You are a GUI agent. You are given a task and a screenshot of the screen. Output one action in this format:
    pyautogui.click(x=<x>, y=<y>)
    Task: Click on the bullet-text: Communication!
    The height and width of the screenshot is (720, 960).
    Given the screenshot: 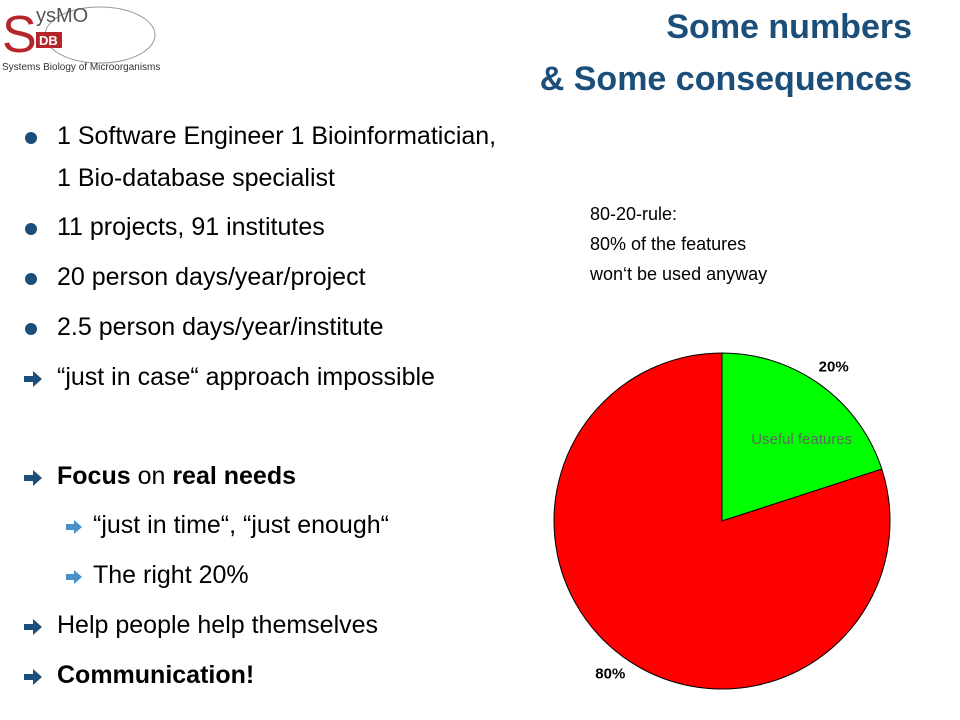 What is the action you would take?
    pyautogui.click(x=156, y=675)
    